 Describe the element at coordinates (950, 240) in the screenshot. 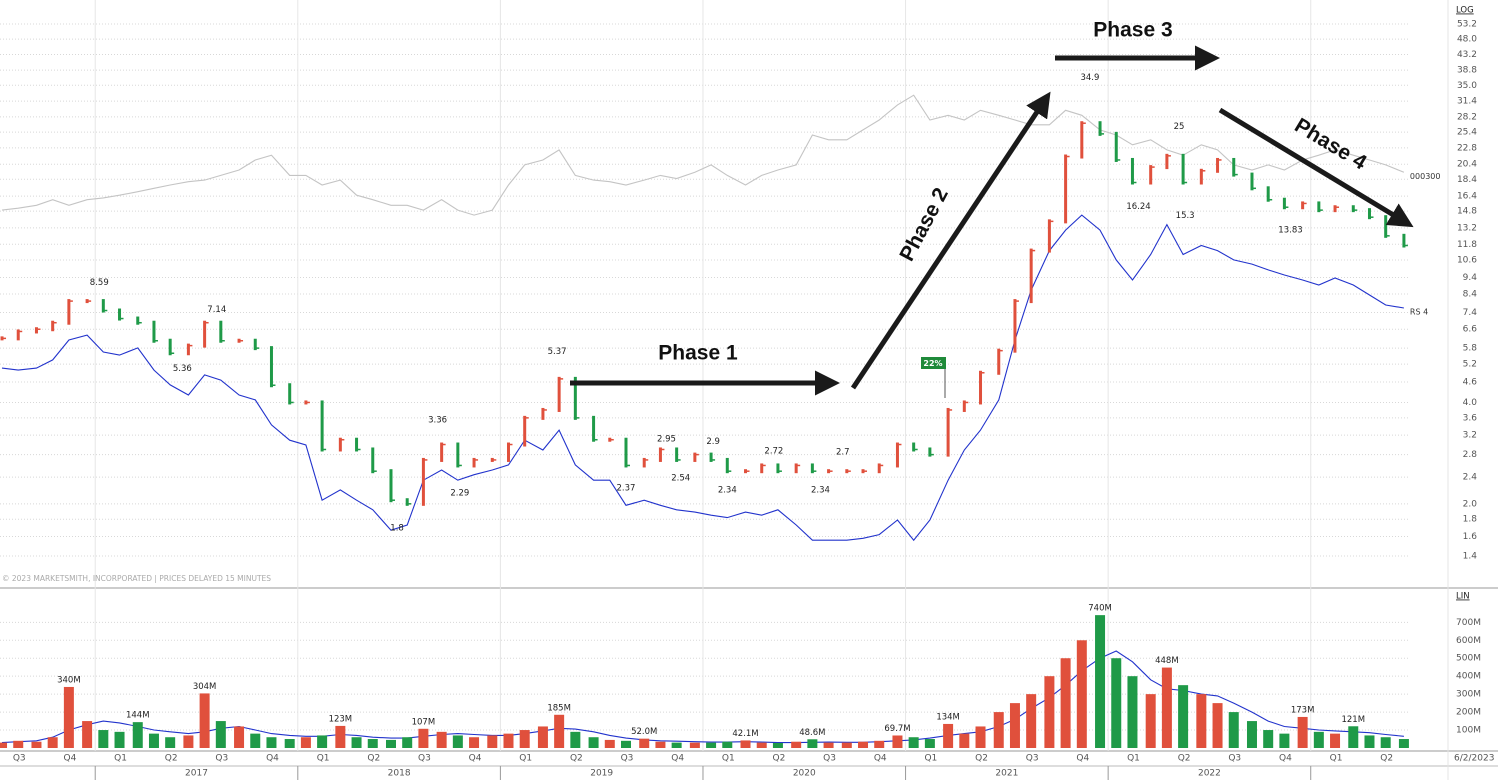

I see `arrow` at that location.